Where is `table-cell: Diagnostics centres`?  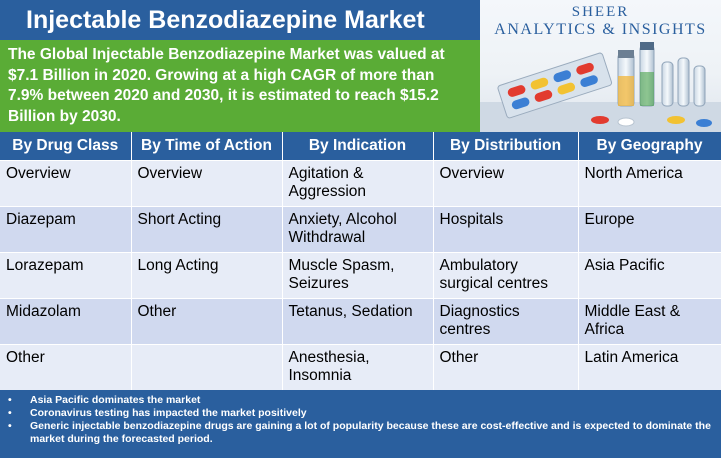 table-cell: Diagnostics centres is located at coordinates (506, 321).